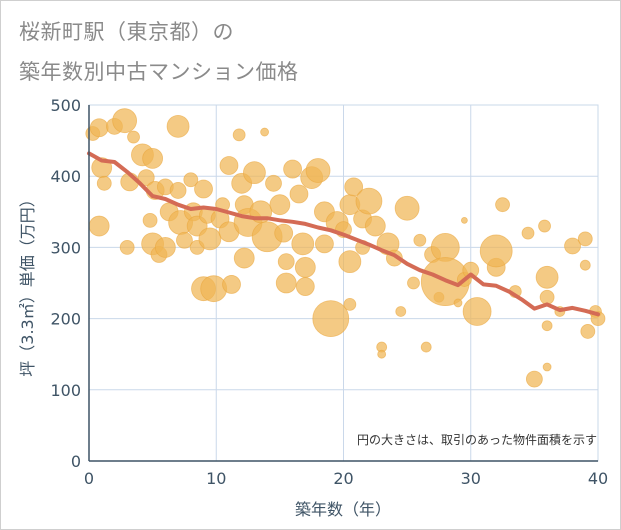  I want to click on chart-title-line-1: 桜新町駅（東京都）の, so click(126, 32).